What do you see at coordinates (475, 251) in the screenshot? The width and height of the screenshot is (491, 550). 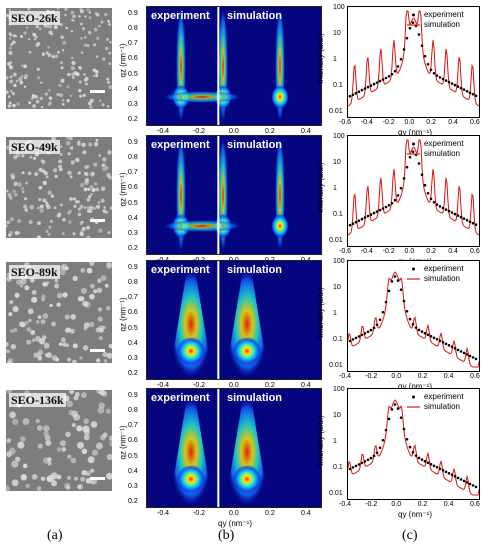 I see `plot-x-tick: 0.6` at bounding box center [475, 251].